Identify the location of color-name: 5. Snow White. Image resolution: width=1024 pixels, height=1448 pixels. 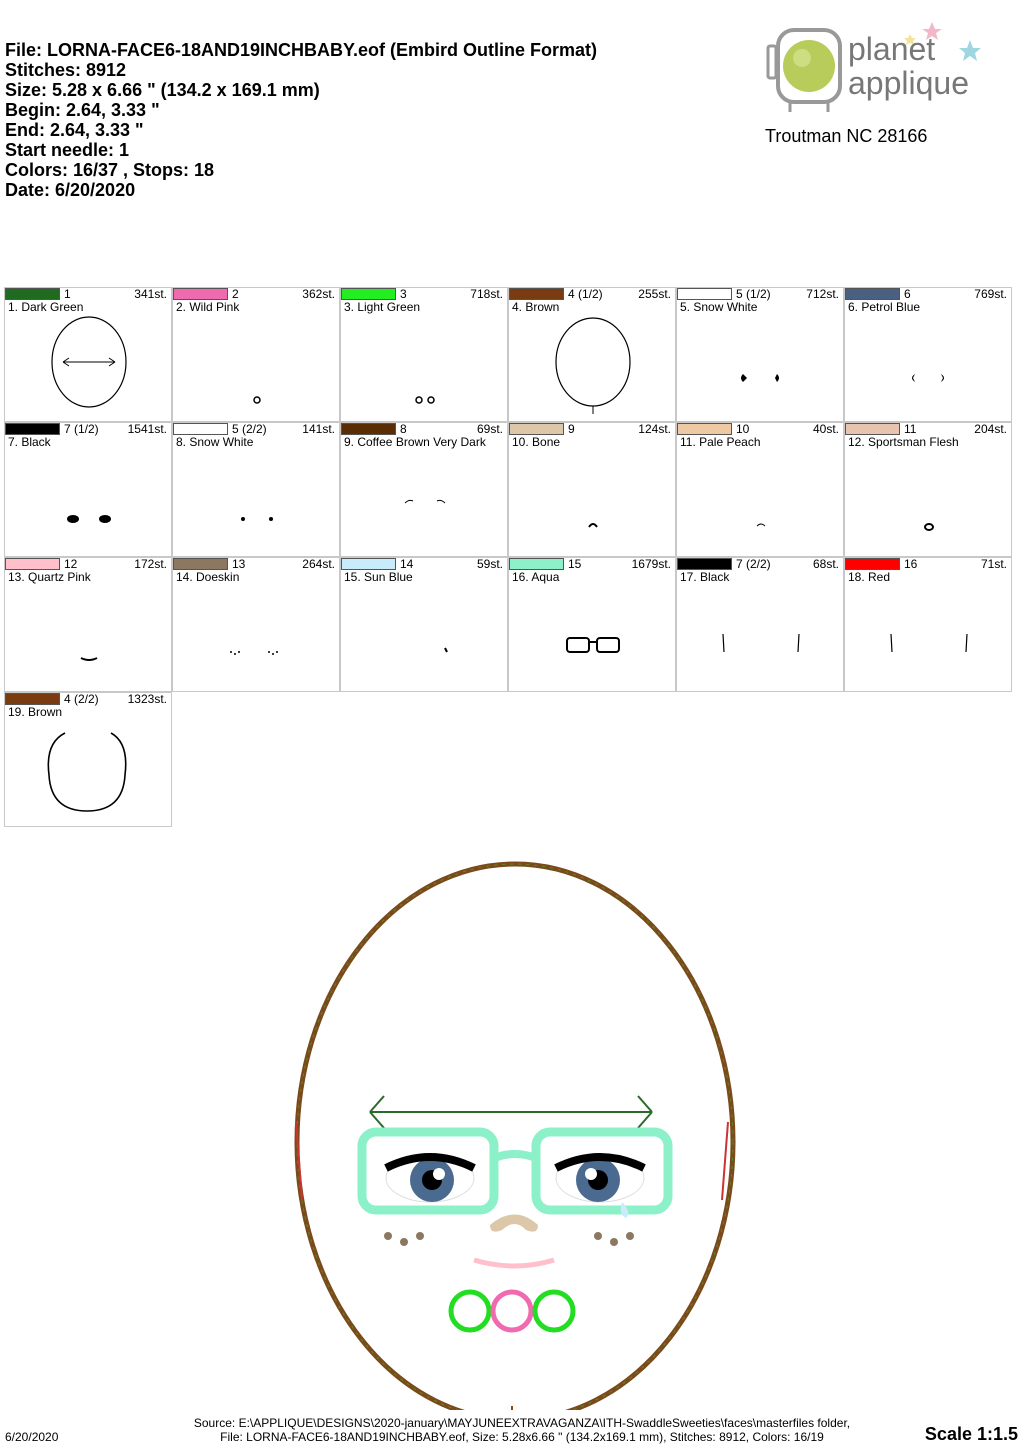
(719, 307).